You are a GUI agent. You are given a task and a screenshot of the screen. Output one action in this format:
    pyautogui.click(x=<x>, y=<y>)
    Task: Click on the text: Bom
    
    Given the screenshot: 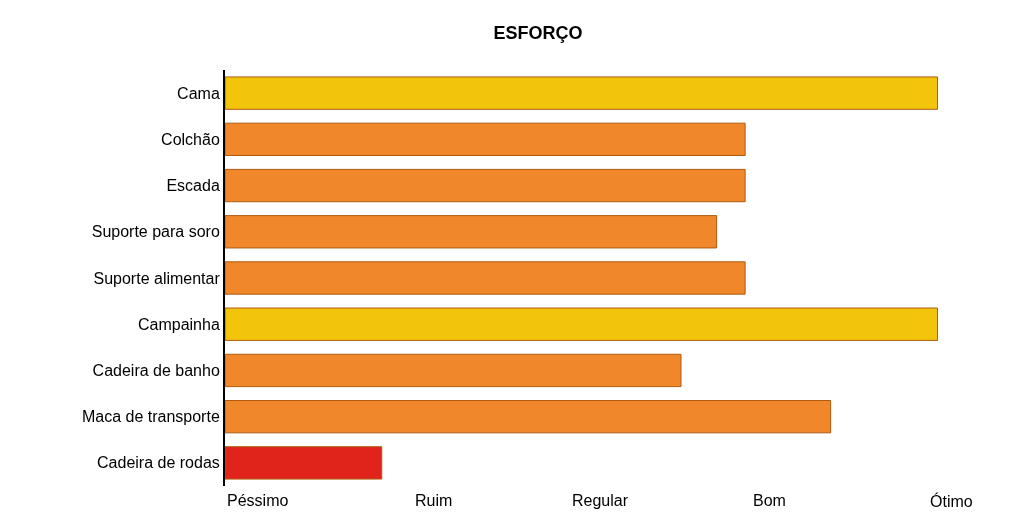 What is the action you would take?
    pyautogui.click(x=769, y=500)
    